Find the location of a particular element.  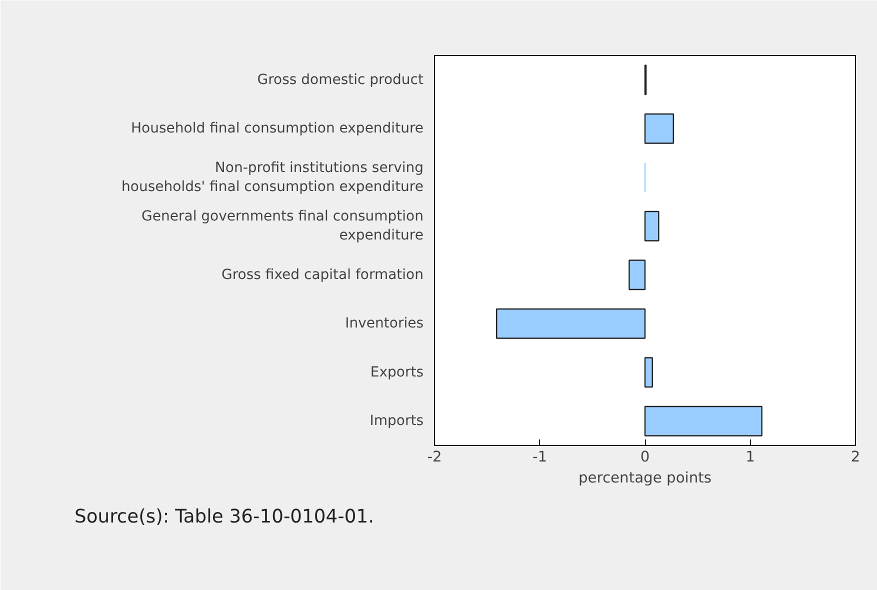

y-tick-label: General governments final consumption expenditure is located at coordinates (283, 226).